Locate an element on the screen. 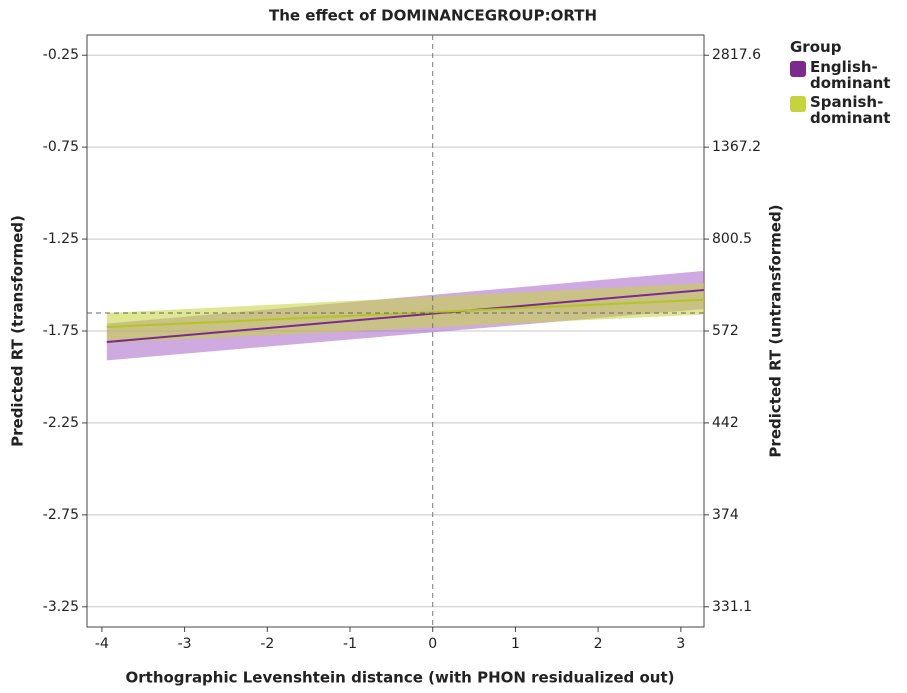 This screenshot has height=693, width=907. x-tick-label: -2 is located at coordinates (267, 644).